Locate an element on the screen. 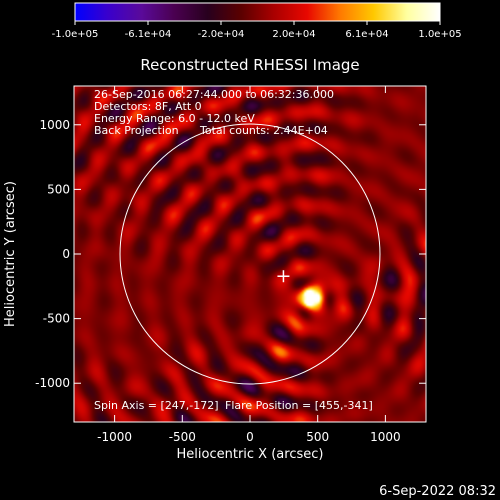 The width and height of the screenshot is (500, 500). colorbar-tick-label: 6.1e+04 is located at coordinates (366, 34).